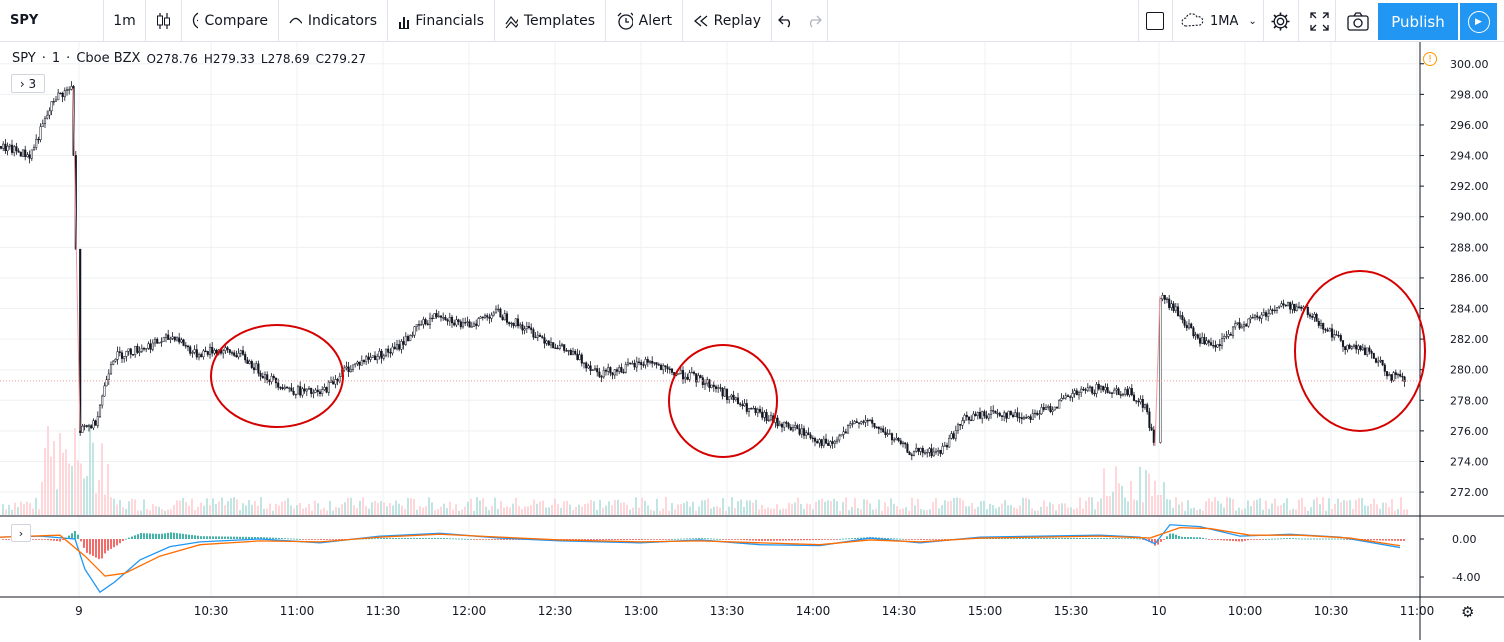  Describe the element at coordinates (644, 21) in the screenshot. I see `alert-button: Alert` at that location.